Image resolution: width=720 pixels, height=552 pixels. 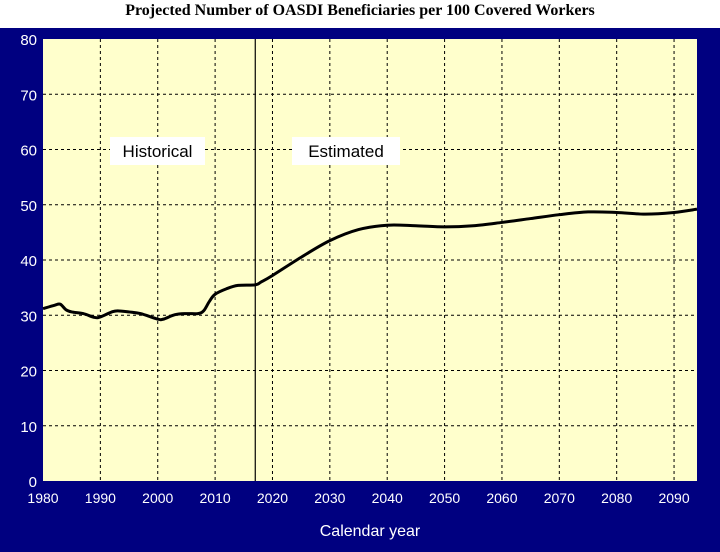 What do you see at coordinates (28, 316) in the screenshot?
I see `y-tick-label: 30` at bounding box center [28, 316].